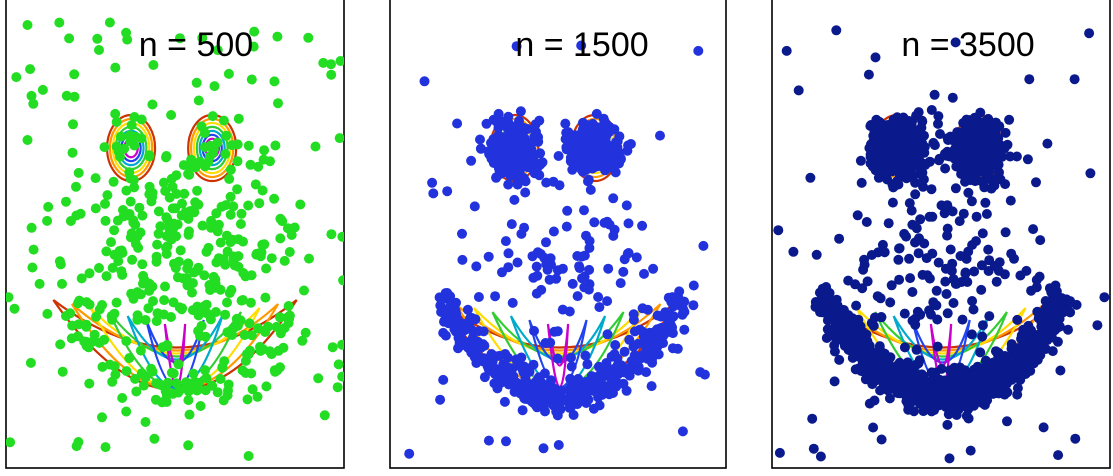 This screenshot has height=476, width=1113. I want to click on eye-contour, so click(212, 148).